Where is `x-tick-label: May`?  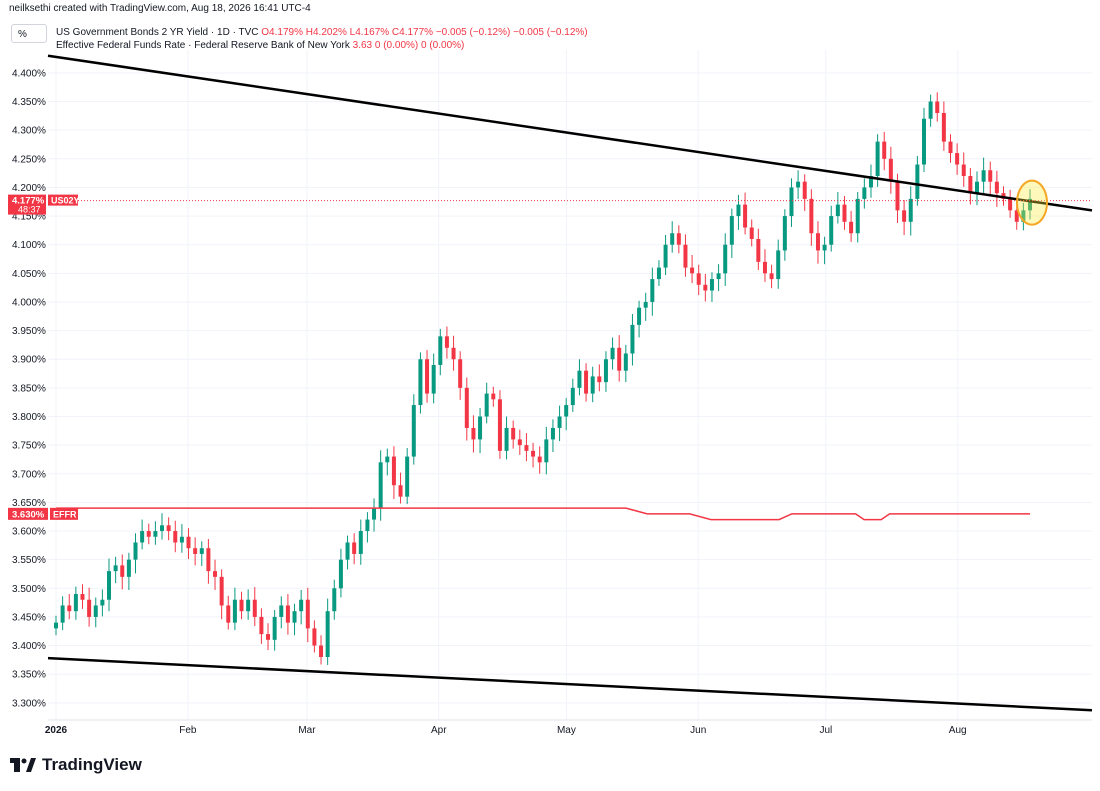 x-tick-label: May is located at coordinates (566, 730).